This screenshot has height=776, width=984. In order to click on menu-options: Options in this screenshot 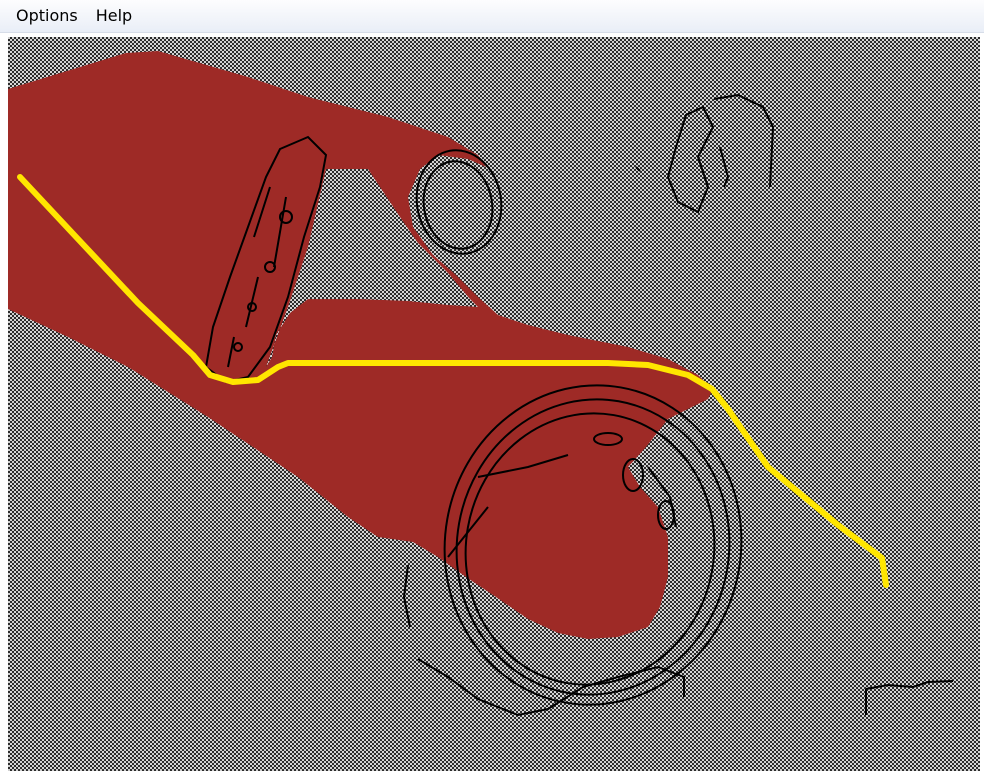, I will do `click(47, 15)`.